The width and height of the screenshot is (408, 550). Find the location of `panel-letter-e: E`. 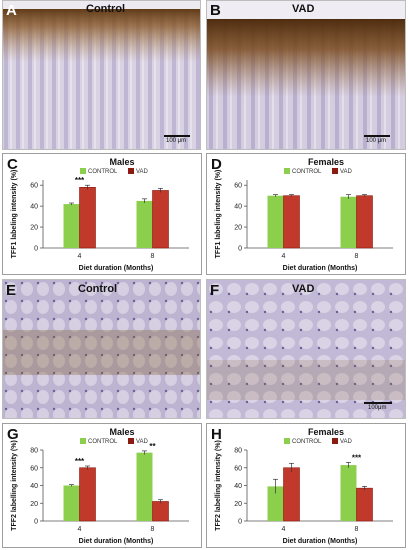

panel-letter-e: E is located at coordinates (11, 290).